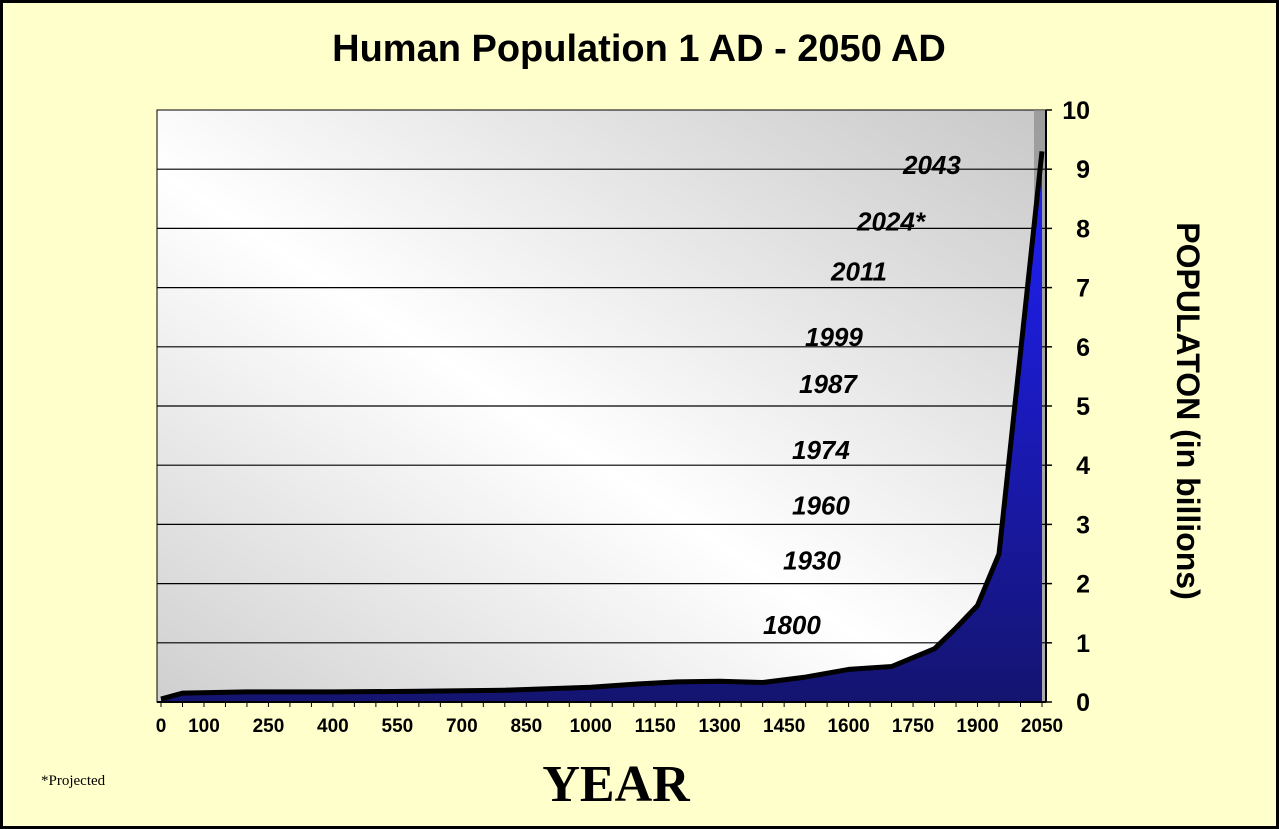 The height and width of the screenshot is (829, 1279). What do you see at coordinates (1083, 170) in the screenshot?
I see `y-tick-label: 9` at bounding box center [1083, 170].